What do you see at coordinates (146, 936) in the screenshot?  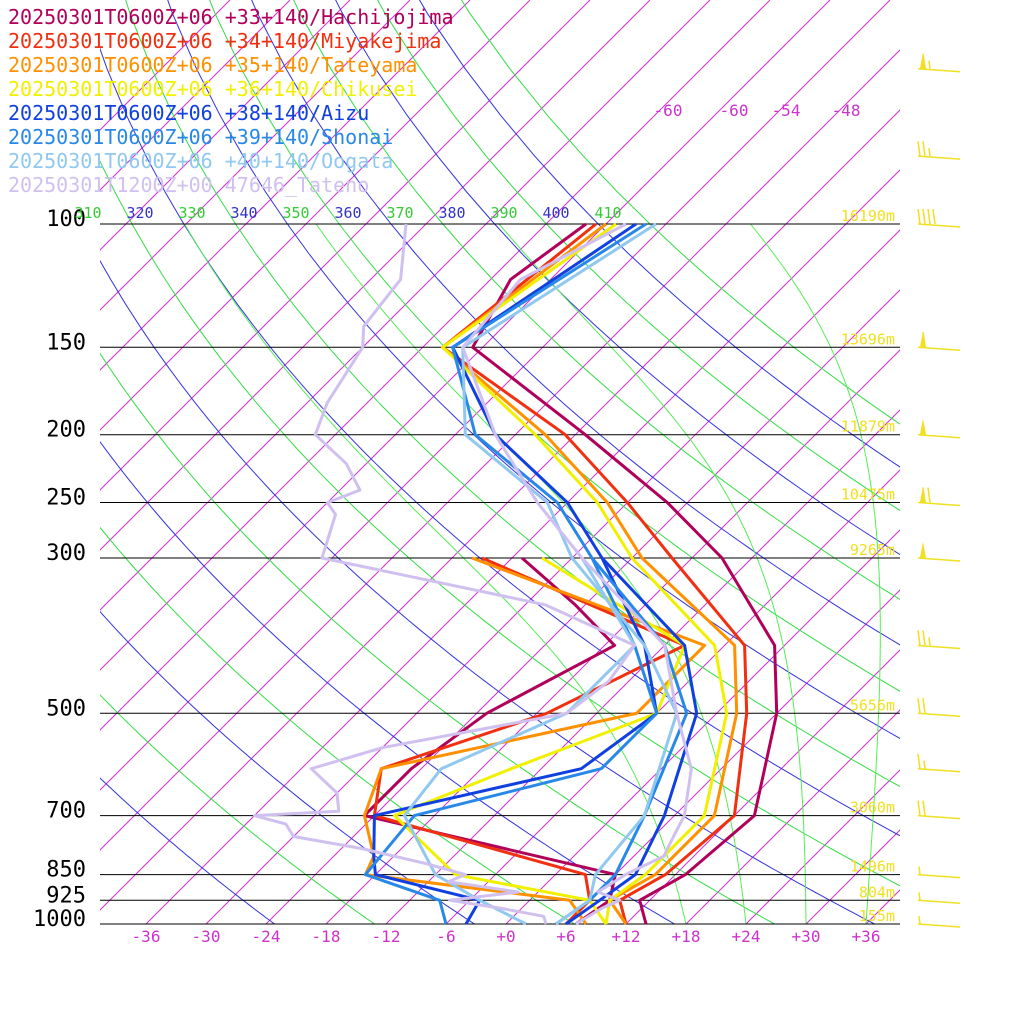 I see `temperature-tick-label: -36` at bounding box center [146, 936].